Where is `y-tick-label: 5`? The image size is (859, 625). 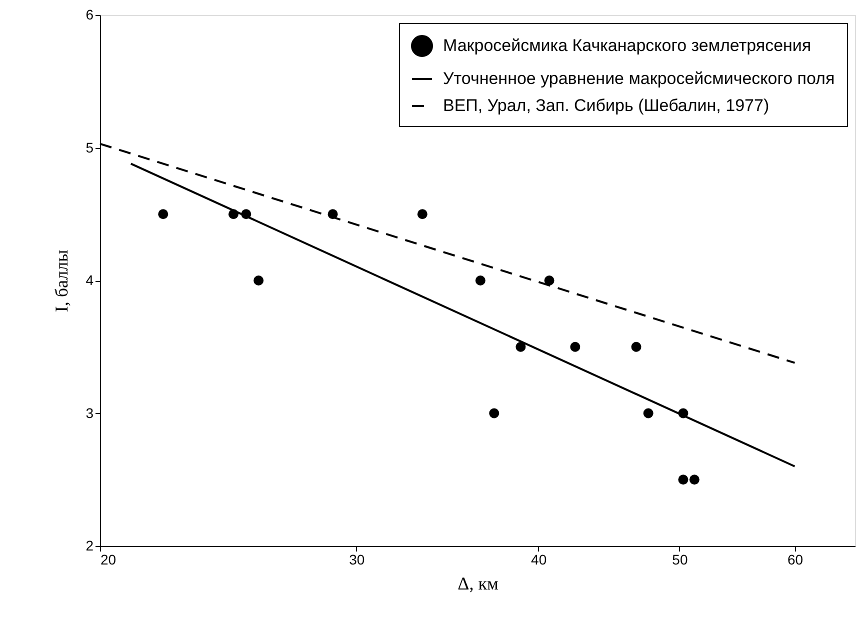 y-tick-label: 5 is located at coordinates (90, 147).